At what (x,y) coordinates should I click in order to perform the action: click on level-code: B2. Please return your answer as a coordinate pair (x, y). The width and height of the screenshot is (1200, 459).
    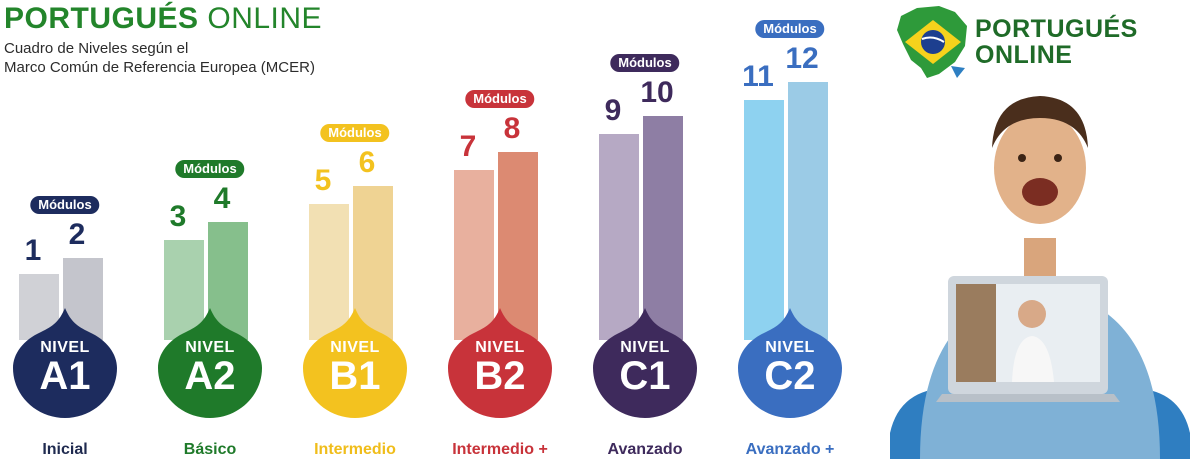
    Looking at the image, I should click on (500, 376).